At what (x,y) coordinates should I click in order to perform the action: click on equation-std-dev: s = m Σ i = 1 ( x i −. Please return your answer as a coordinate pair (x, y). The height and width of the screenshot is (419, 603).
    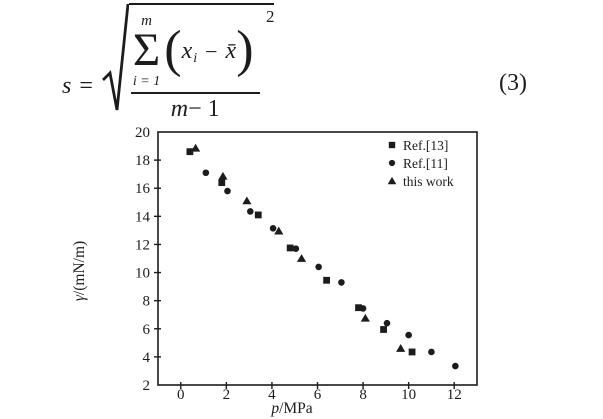
    Looking at the image, I should click on (168, 62).